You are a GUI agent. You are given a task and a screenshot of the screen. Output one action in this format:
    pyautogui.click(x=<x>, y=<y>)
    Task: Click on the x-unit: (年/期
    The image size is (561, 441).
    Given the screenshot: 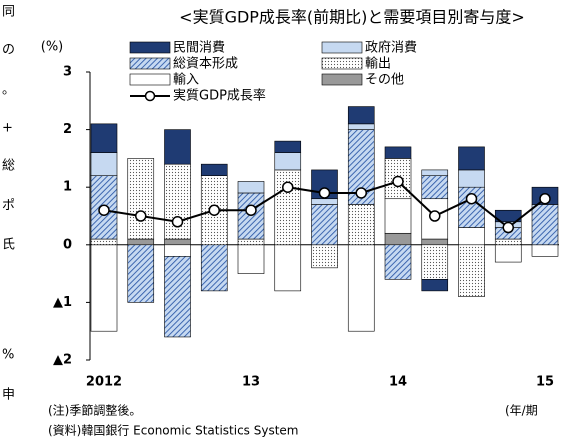 What is the action you would take?
    pyautogui.click(x=521, y=411)
    